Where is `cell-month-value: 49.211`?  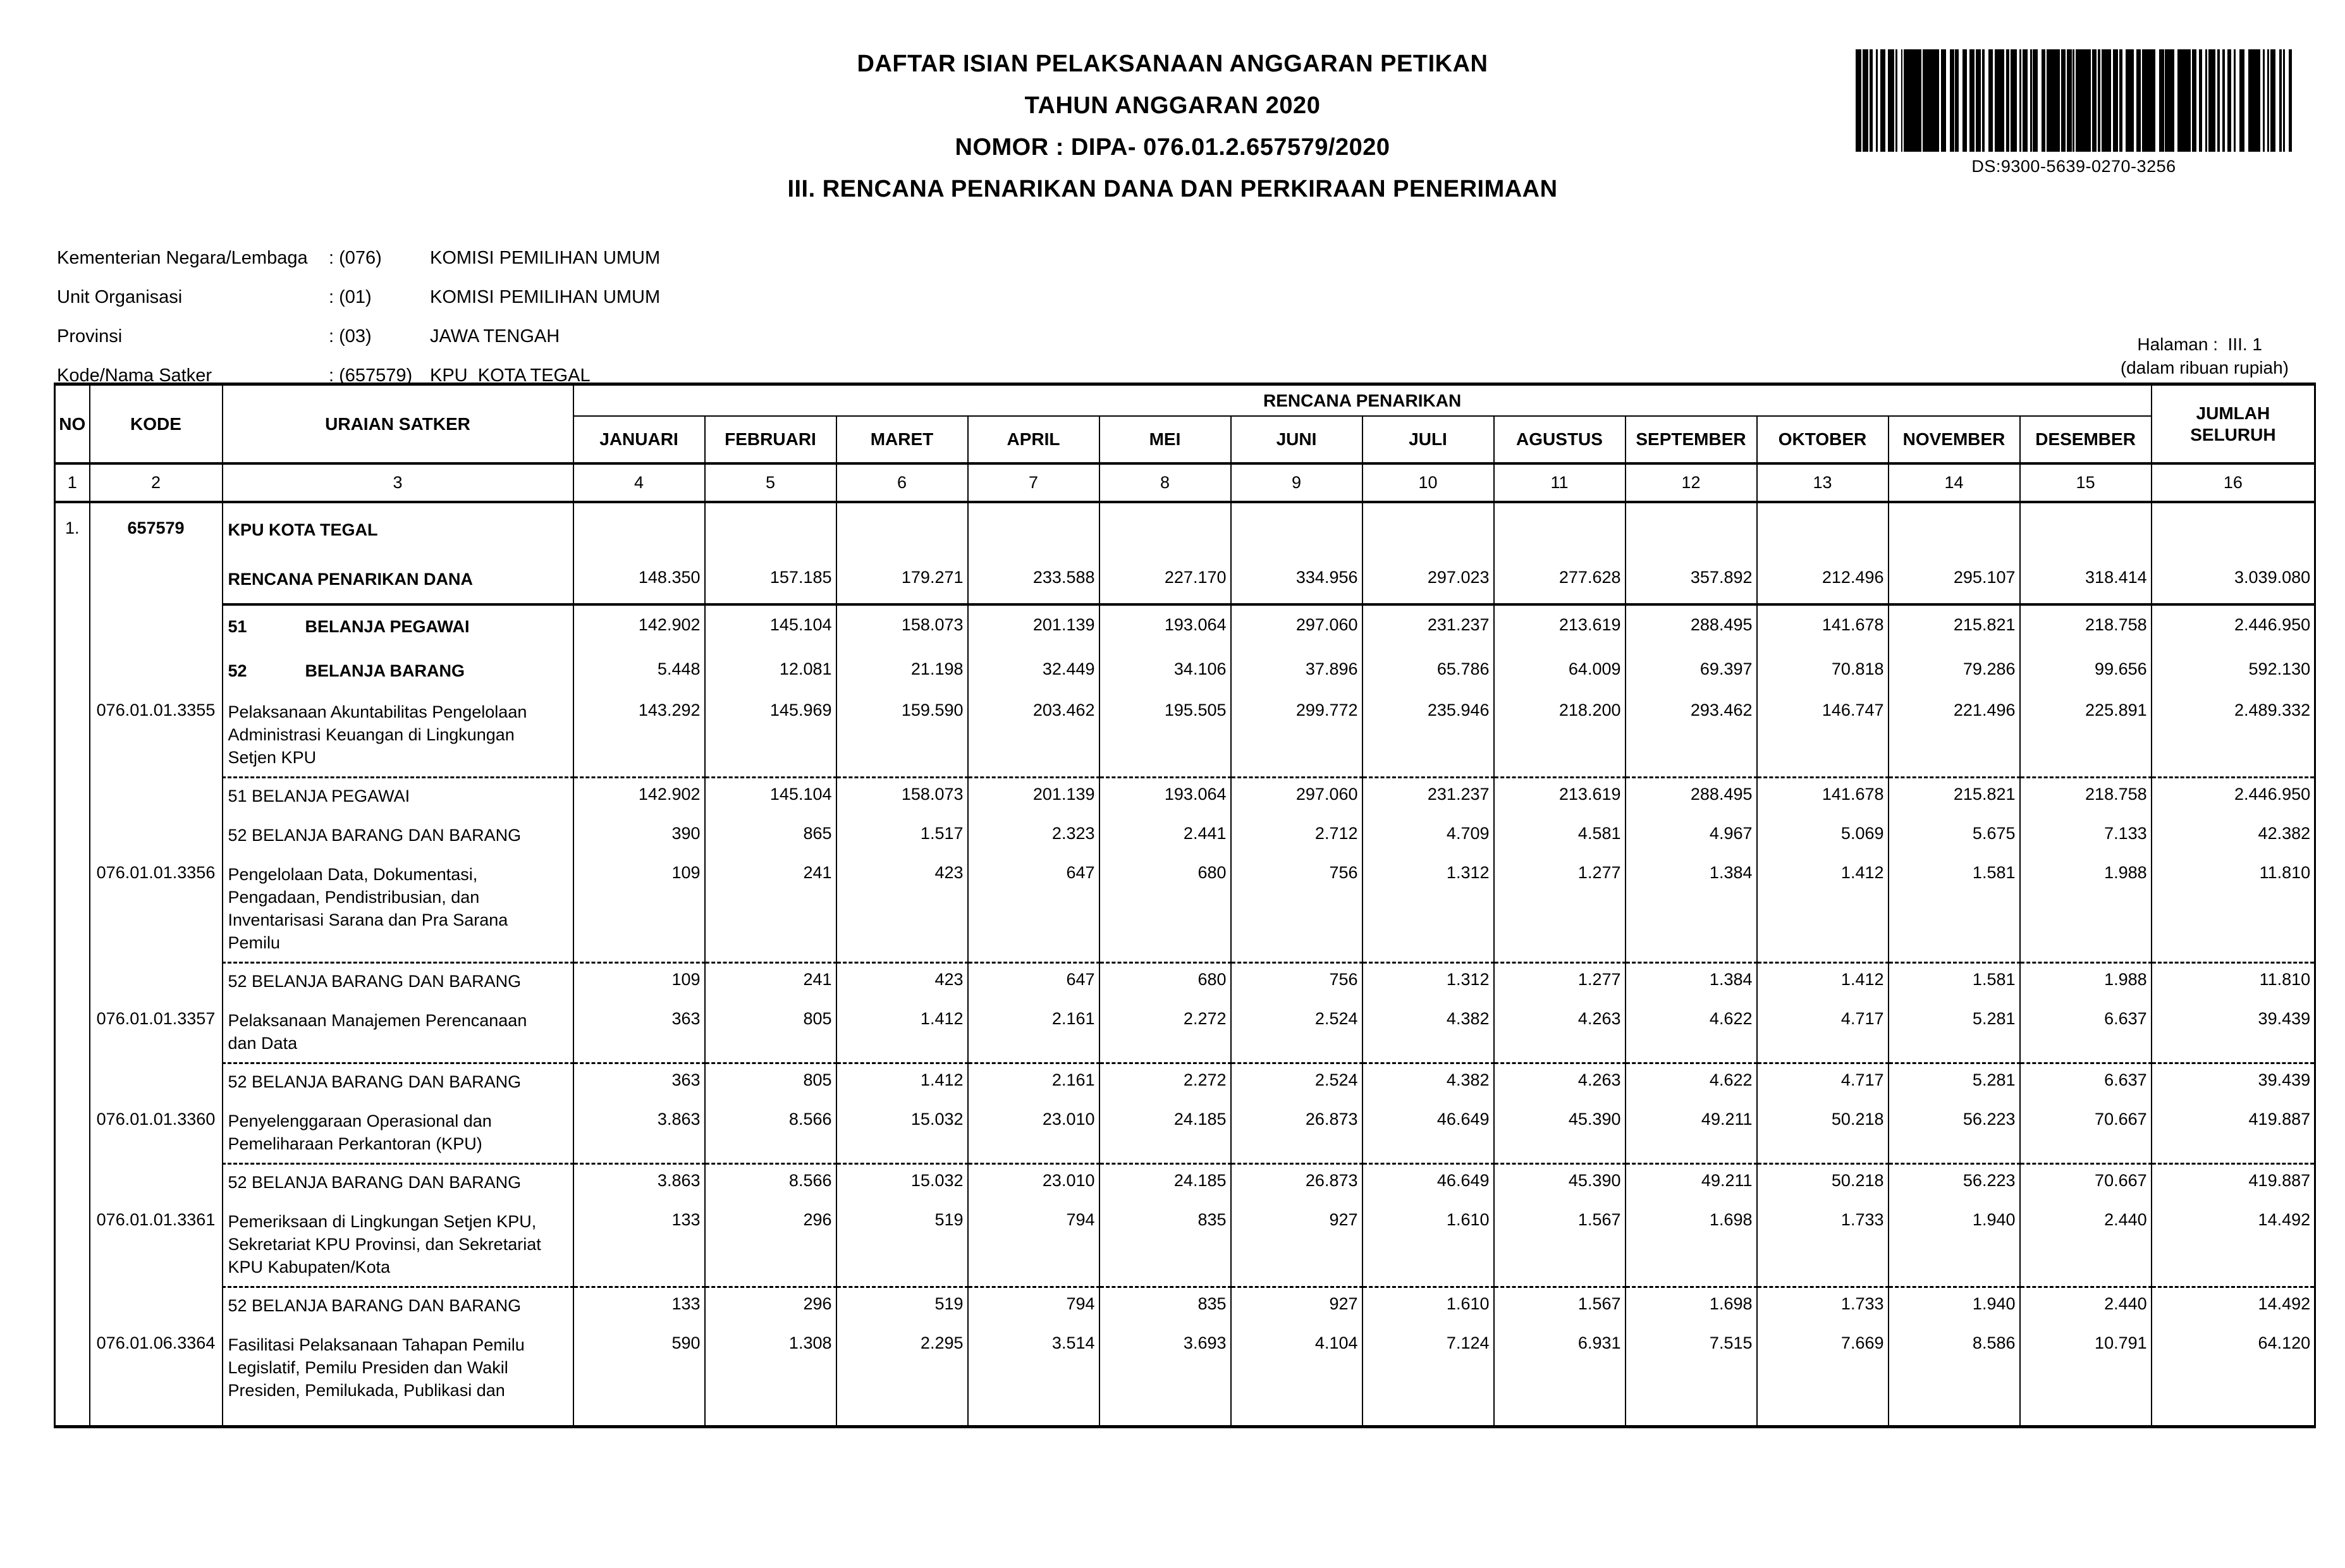 cell-month-value: 49.211 is located at coordinates (1691, 1133).